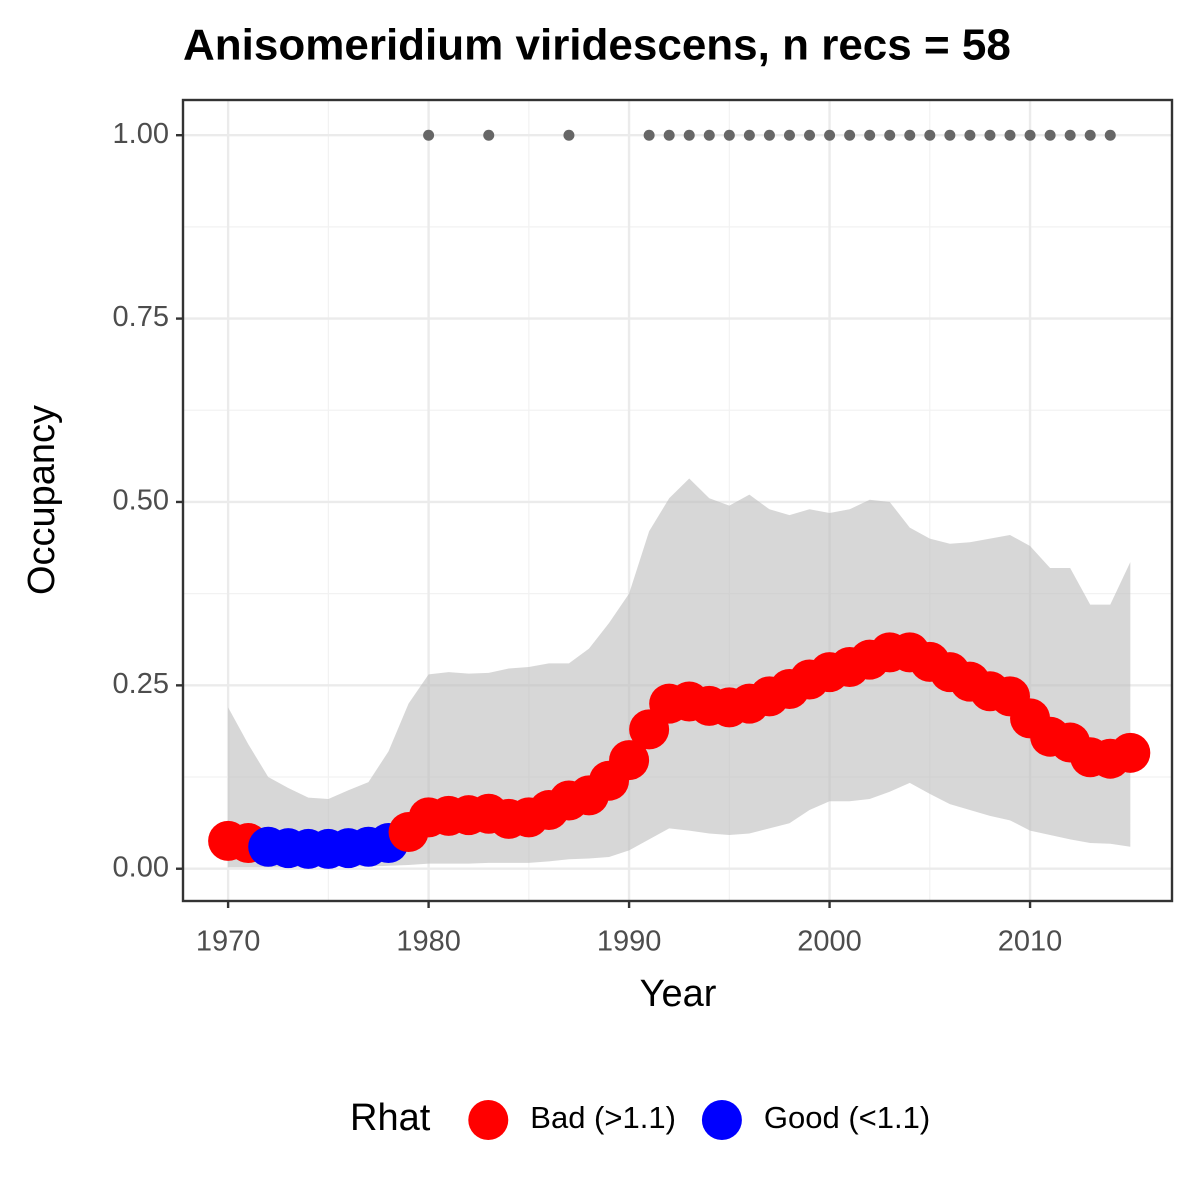  Describe the element at coordinates (603, 1117) in the screenshot. I see `legend-label: Bad (>1.1)` at that location.